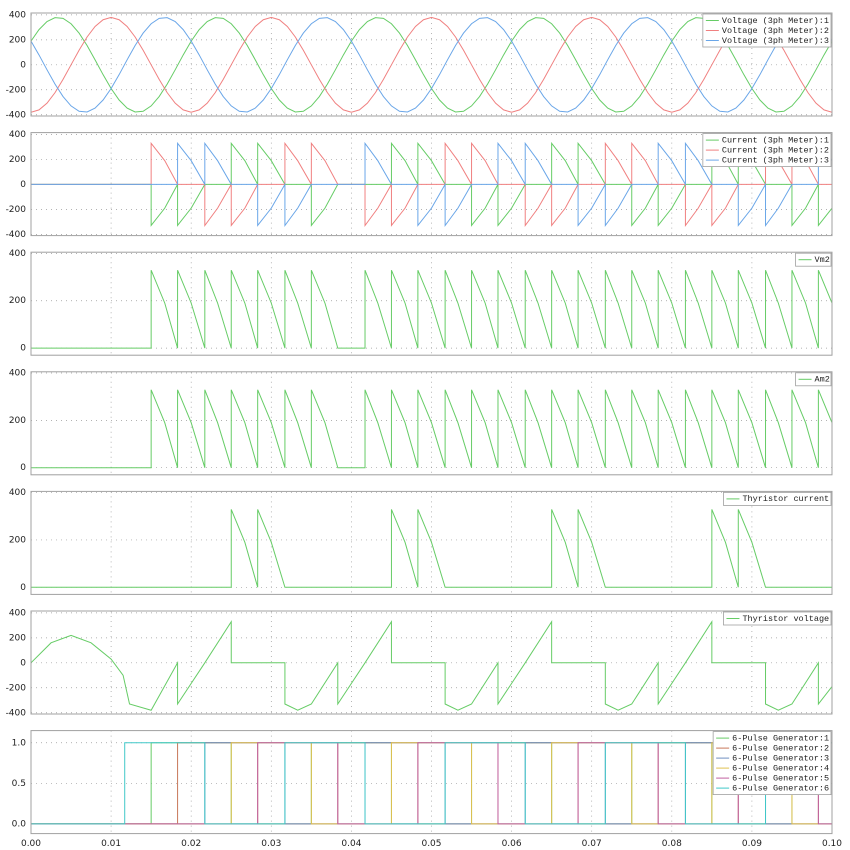  Describe the element at coordinates (780, 788) in the screenshot. I see `legend-label: 6-Pulse Generator:6` at that location.